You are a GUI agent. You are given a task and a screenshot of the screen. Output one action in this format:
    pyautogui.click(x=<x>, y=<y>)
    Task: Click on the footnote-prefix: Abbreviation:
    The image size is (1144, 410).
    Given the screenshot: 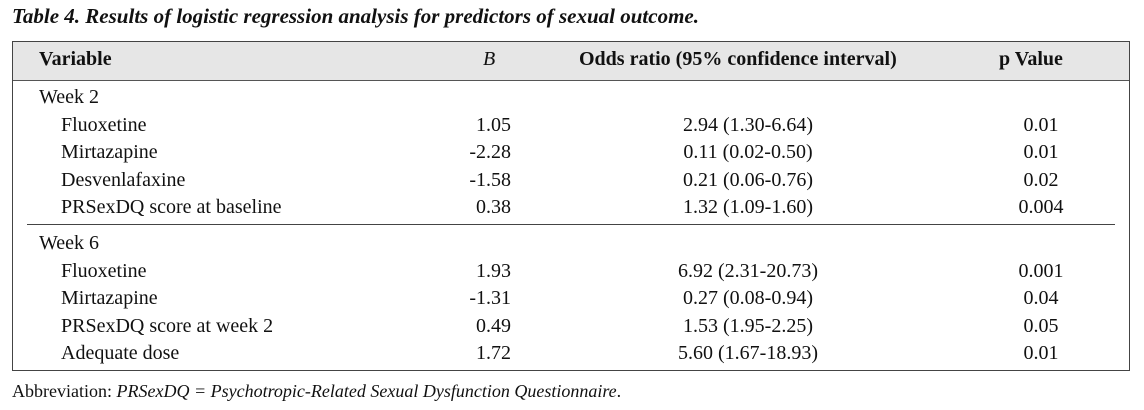 What is the action you would take?
    pyautogui.click(x=64, y=391)
    